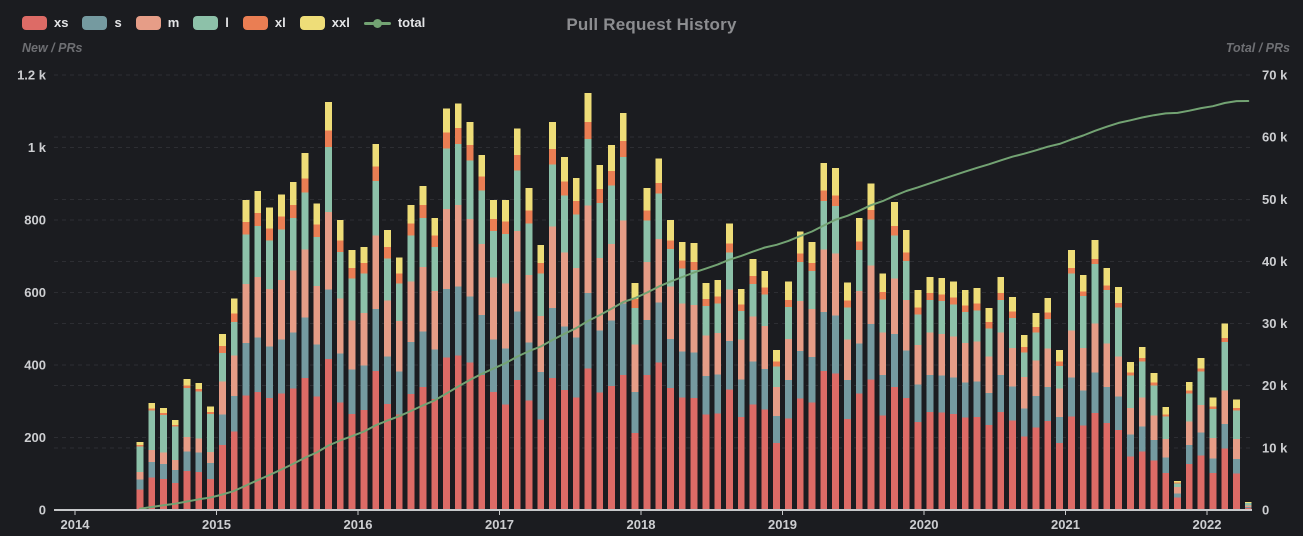  Describe the element at coordinates (45, 23) in the screenshot. I see `legend-item-xs: xs` at that location.